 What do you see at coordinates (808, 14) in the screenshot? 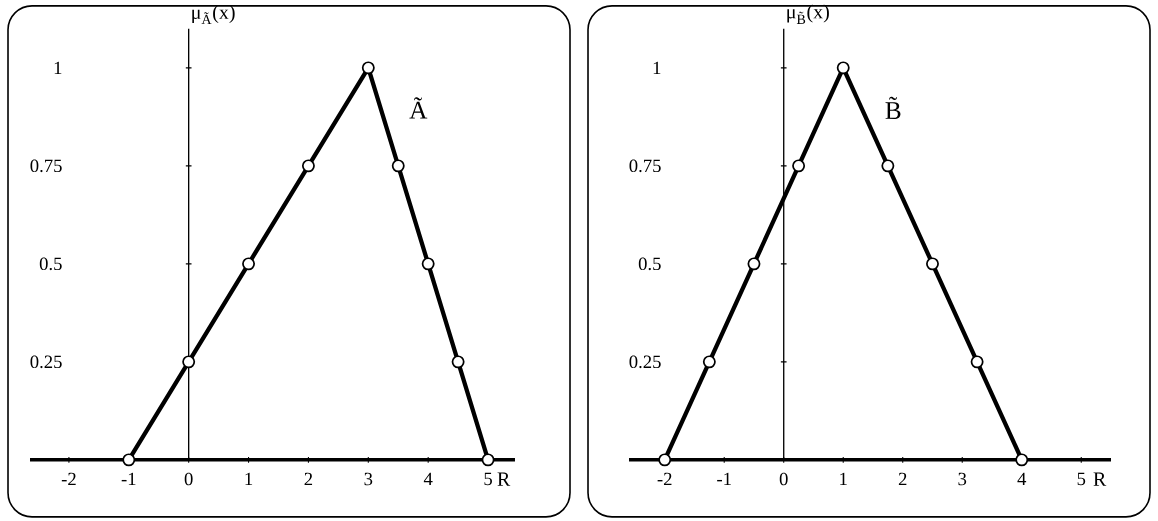
I see `y-axis-title: μ$_{B̃}$(x)` at bounding box center [808, 14].